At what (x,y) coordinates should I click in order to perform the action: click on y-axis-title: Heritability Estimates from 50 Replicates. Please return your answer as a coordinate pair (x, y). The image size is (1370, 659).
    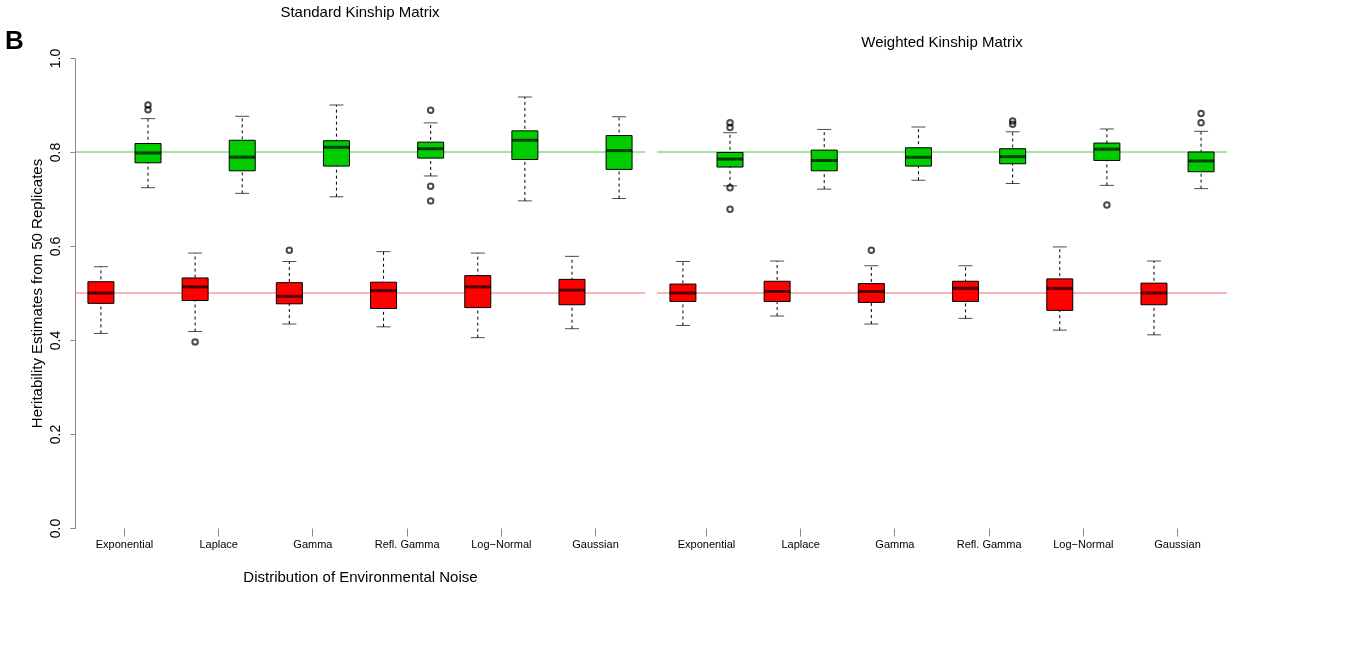
    Looking at the image, I should click on (36, 293).